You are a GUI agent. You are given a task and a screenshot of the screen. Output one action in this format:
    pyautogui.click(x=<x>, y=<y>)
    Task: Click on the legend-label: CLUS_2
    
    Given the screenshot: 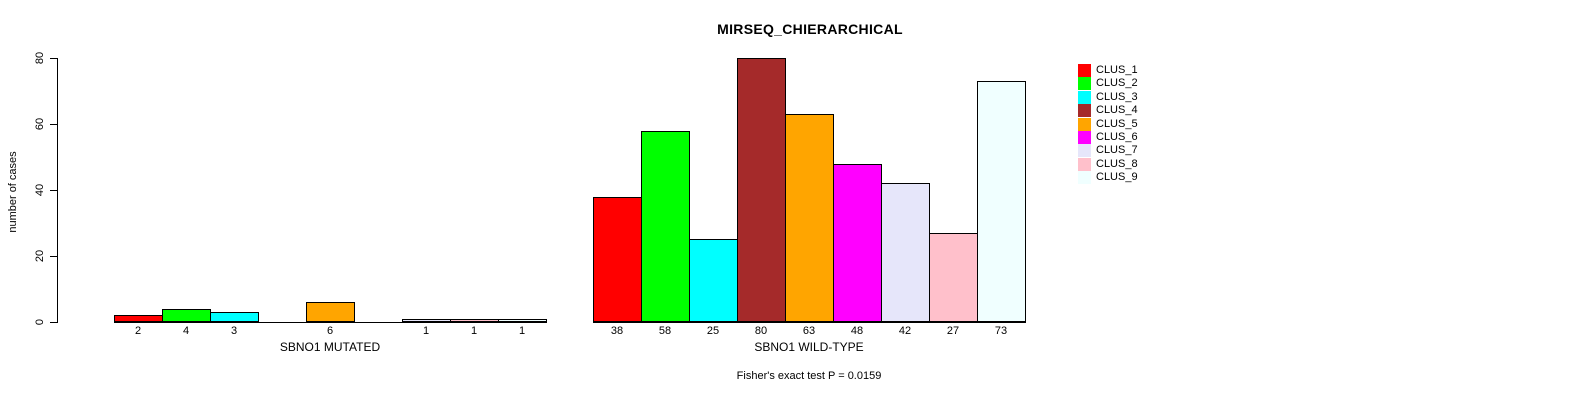 What is the action you would take?
    pyautogui.click(x=1117, y=83)
    